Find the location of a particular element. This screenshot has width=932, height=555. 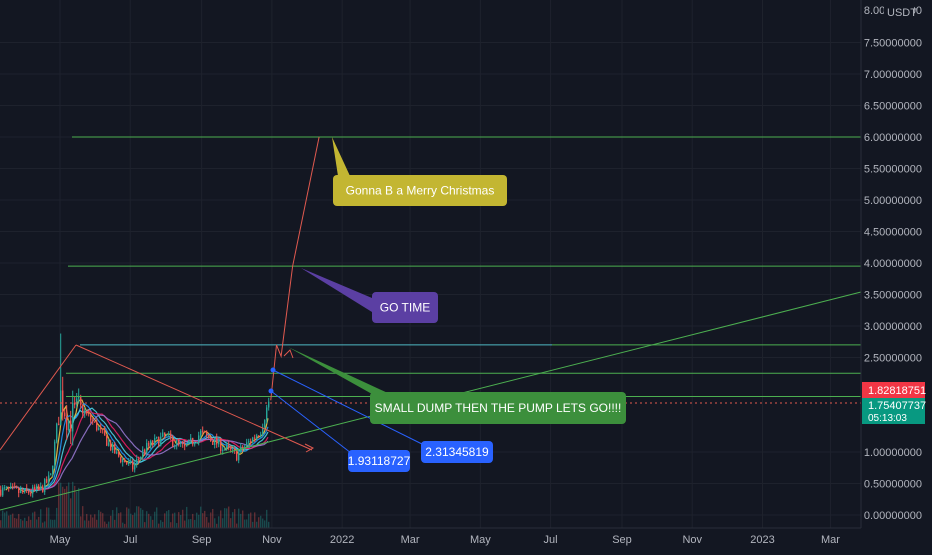

price-tick-label: 5.00000000 is located at coordinates (893, 201).